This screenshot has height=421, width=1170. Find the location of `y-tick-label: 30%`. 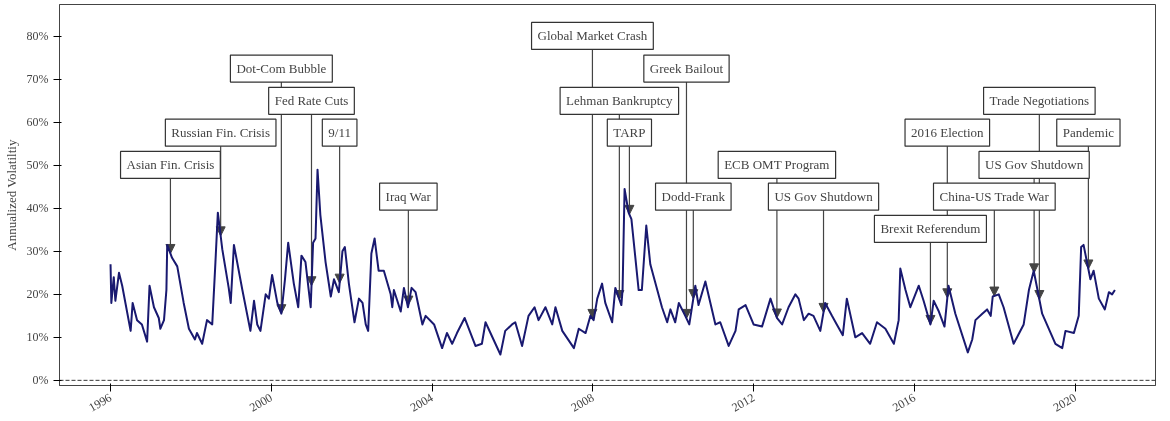

y-tick-label: 30% is located at coordinates (37, 251).